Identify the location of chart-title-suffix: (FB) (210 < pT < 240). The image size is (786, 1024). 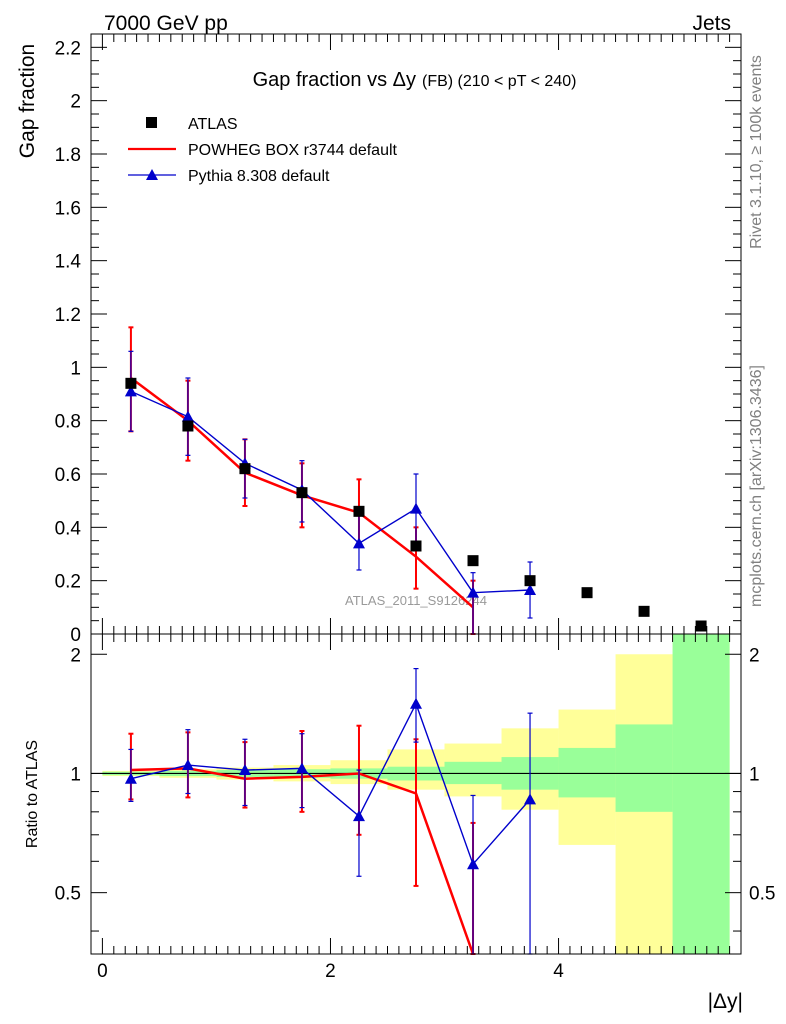
(499, 81).